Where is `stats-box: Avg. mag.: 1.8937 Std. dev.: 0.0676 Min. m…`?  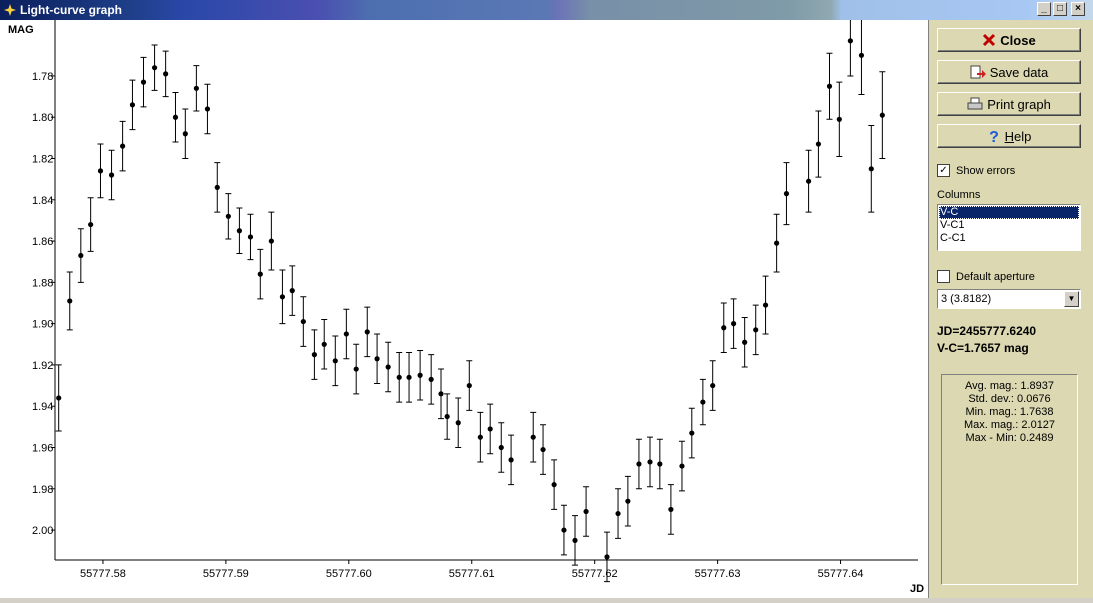
stats-box: Avg. mag.: 1.8937 Std. dev.: 0.0676 Min. m… is located at coordinates (1009, 479).